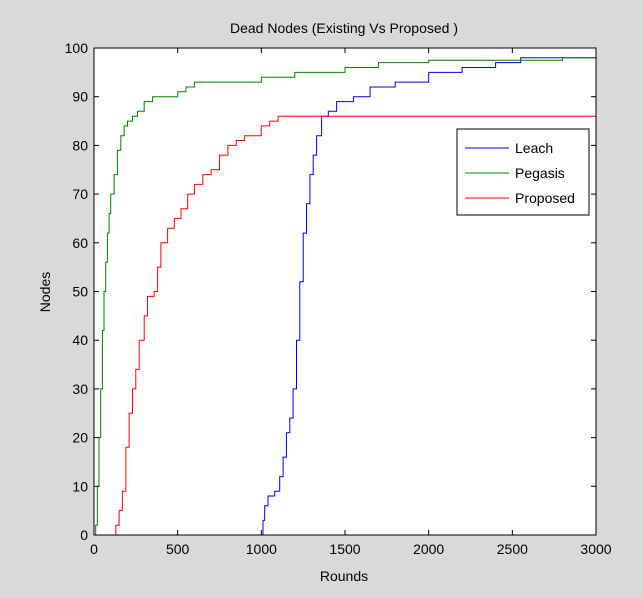 This screenshot has height=598, width=643. Describe the element at coordinates (595, 549) in the screenshot. I see `x-tick-label: 3000` at that location.